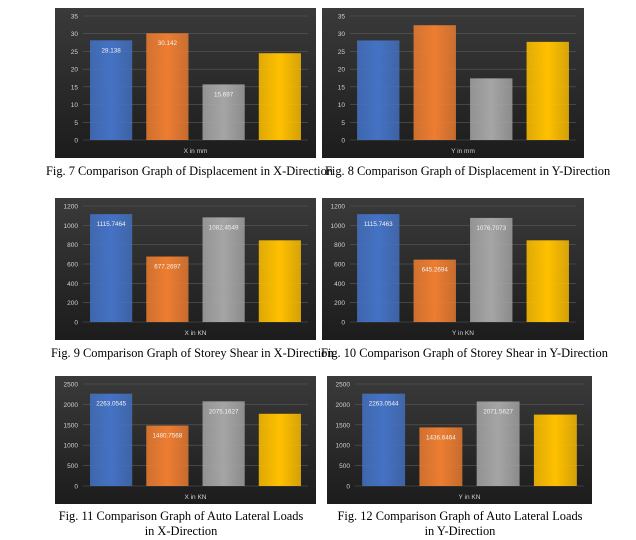  I want to click on x-axis-label: Y in mm, so click(463, 151).